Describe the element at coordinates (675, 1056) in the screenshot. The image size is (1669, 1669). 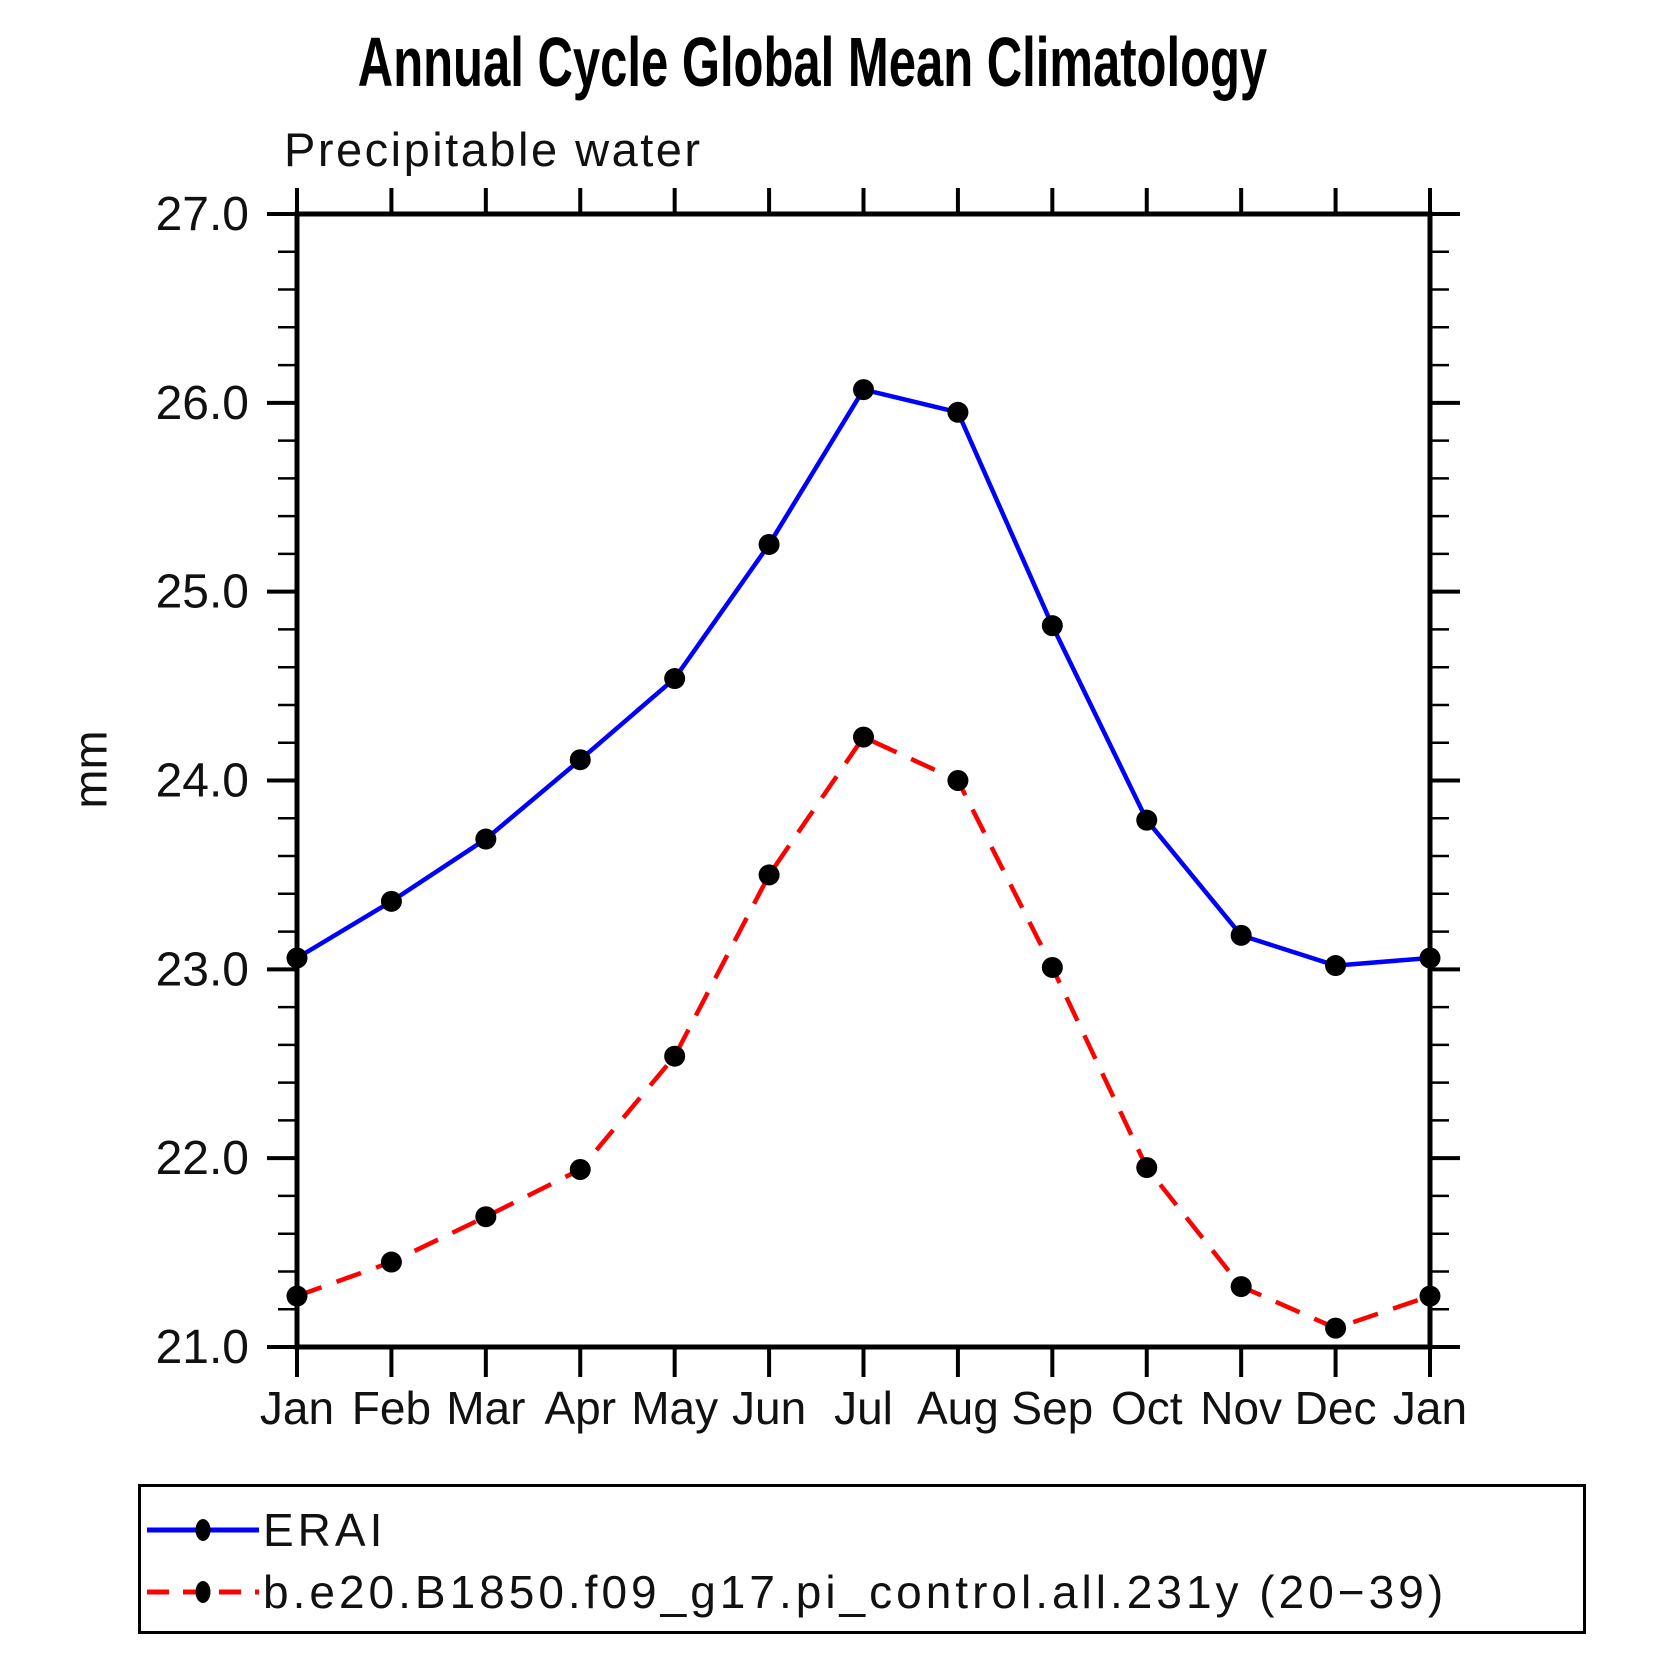
I see `data-point-1-May` at that location.